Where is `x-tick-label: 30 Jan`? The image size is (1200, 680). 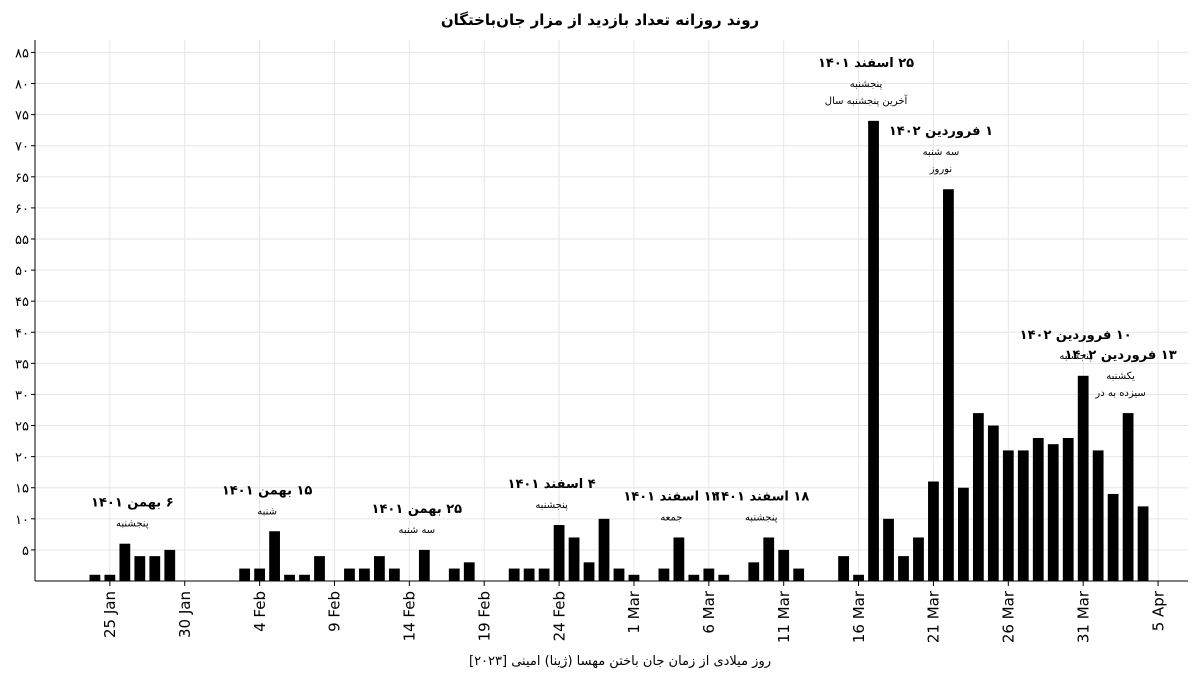
x-tick-label: 30 Jan is located at coordinates (185, 614).